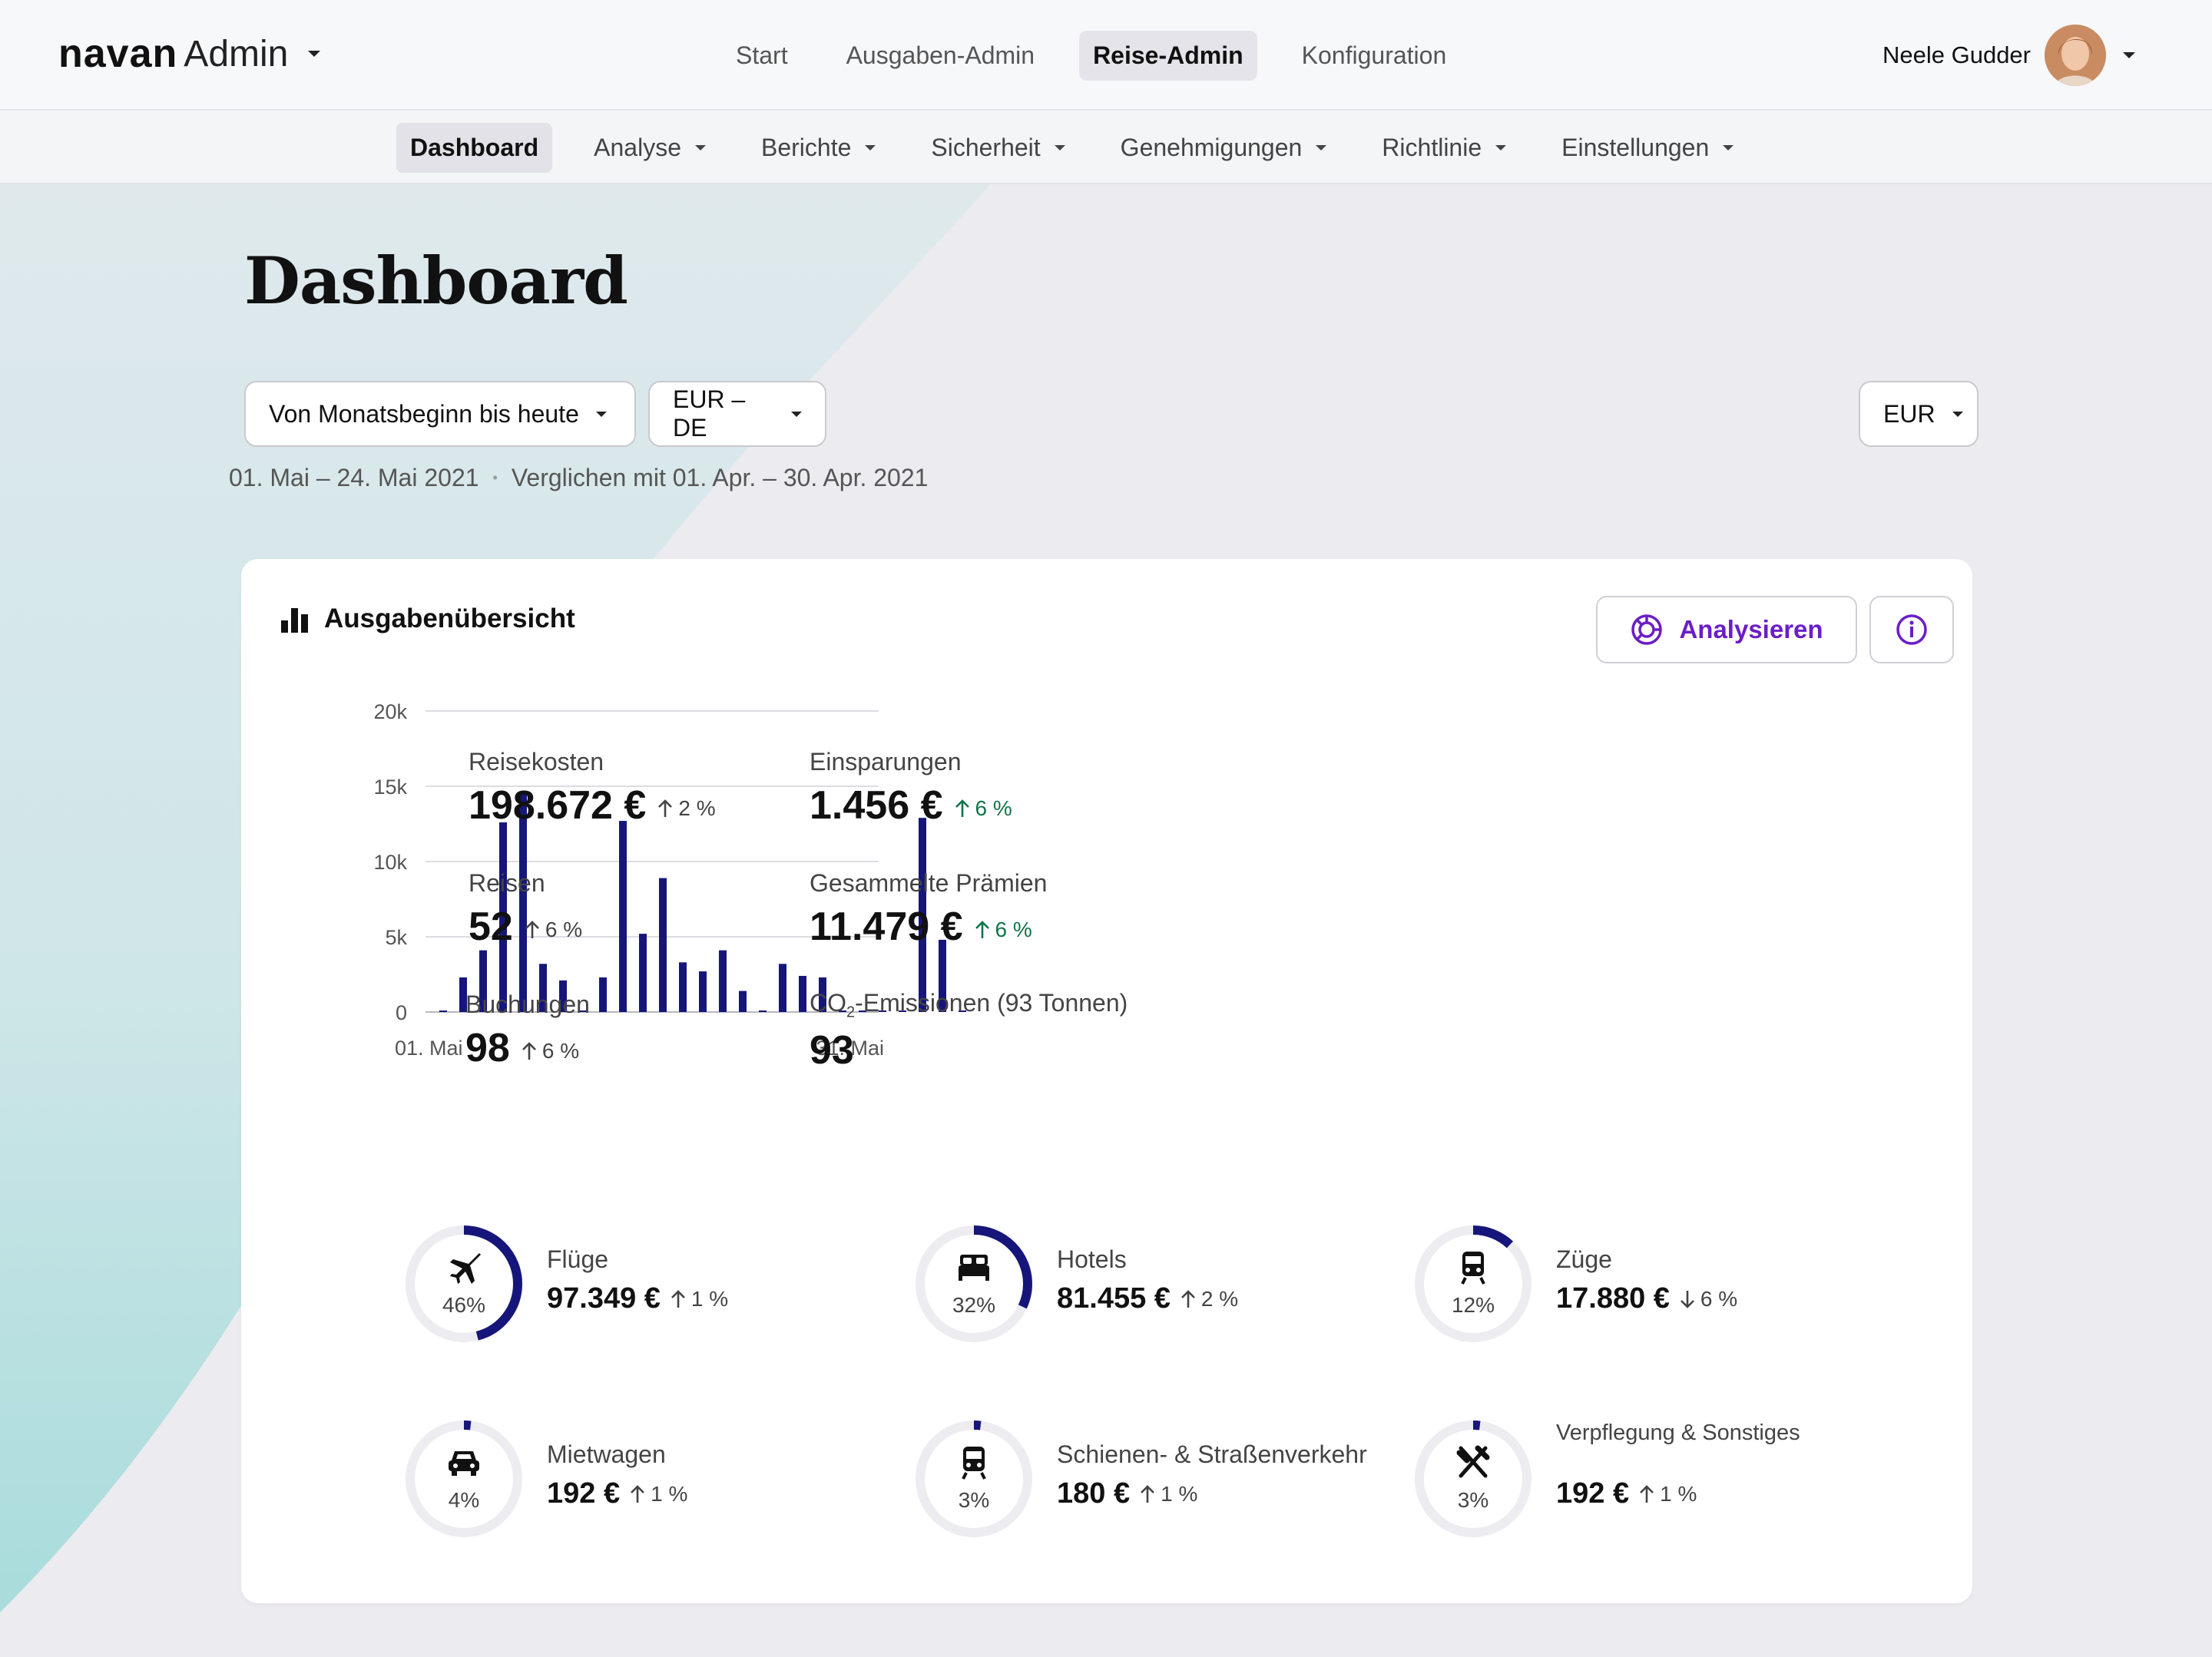 The height and width of the screenshot is (1657, 2212). What do you see at coordinates (1919, 414) in the screenshot?
I see `currency-dropdown: EUR` at bounding box center [1919, 414].